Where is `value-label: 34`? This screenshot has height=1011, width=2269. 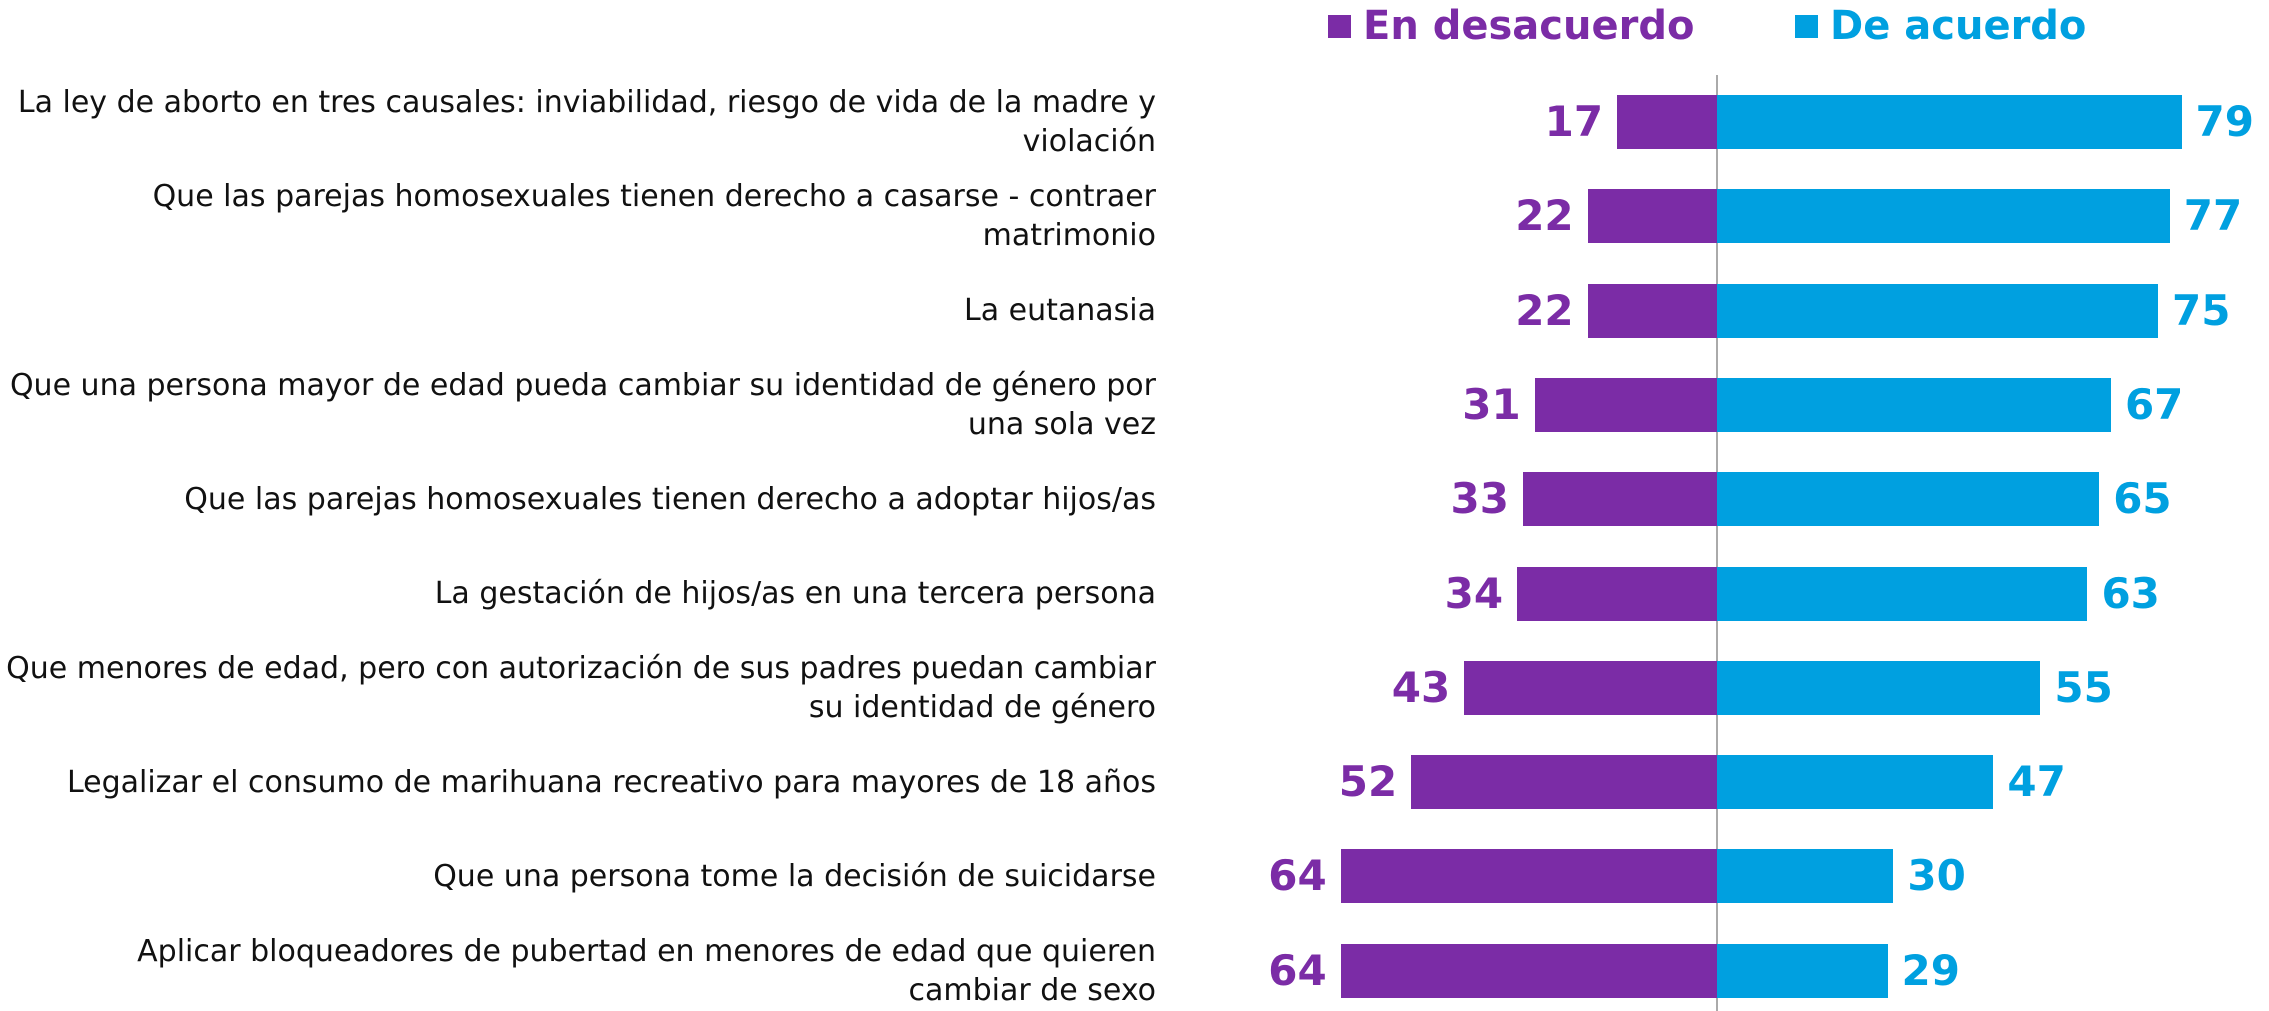 value-label: 34 is located at coordinates (1474, 593).